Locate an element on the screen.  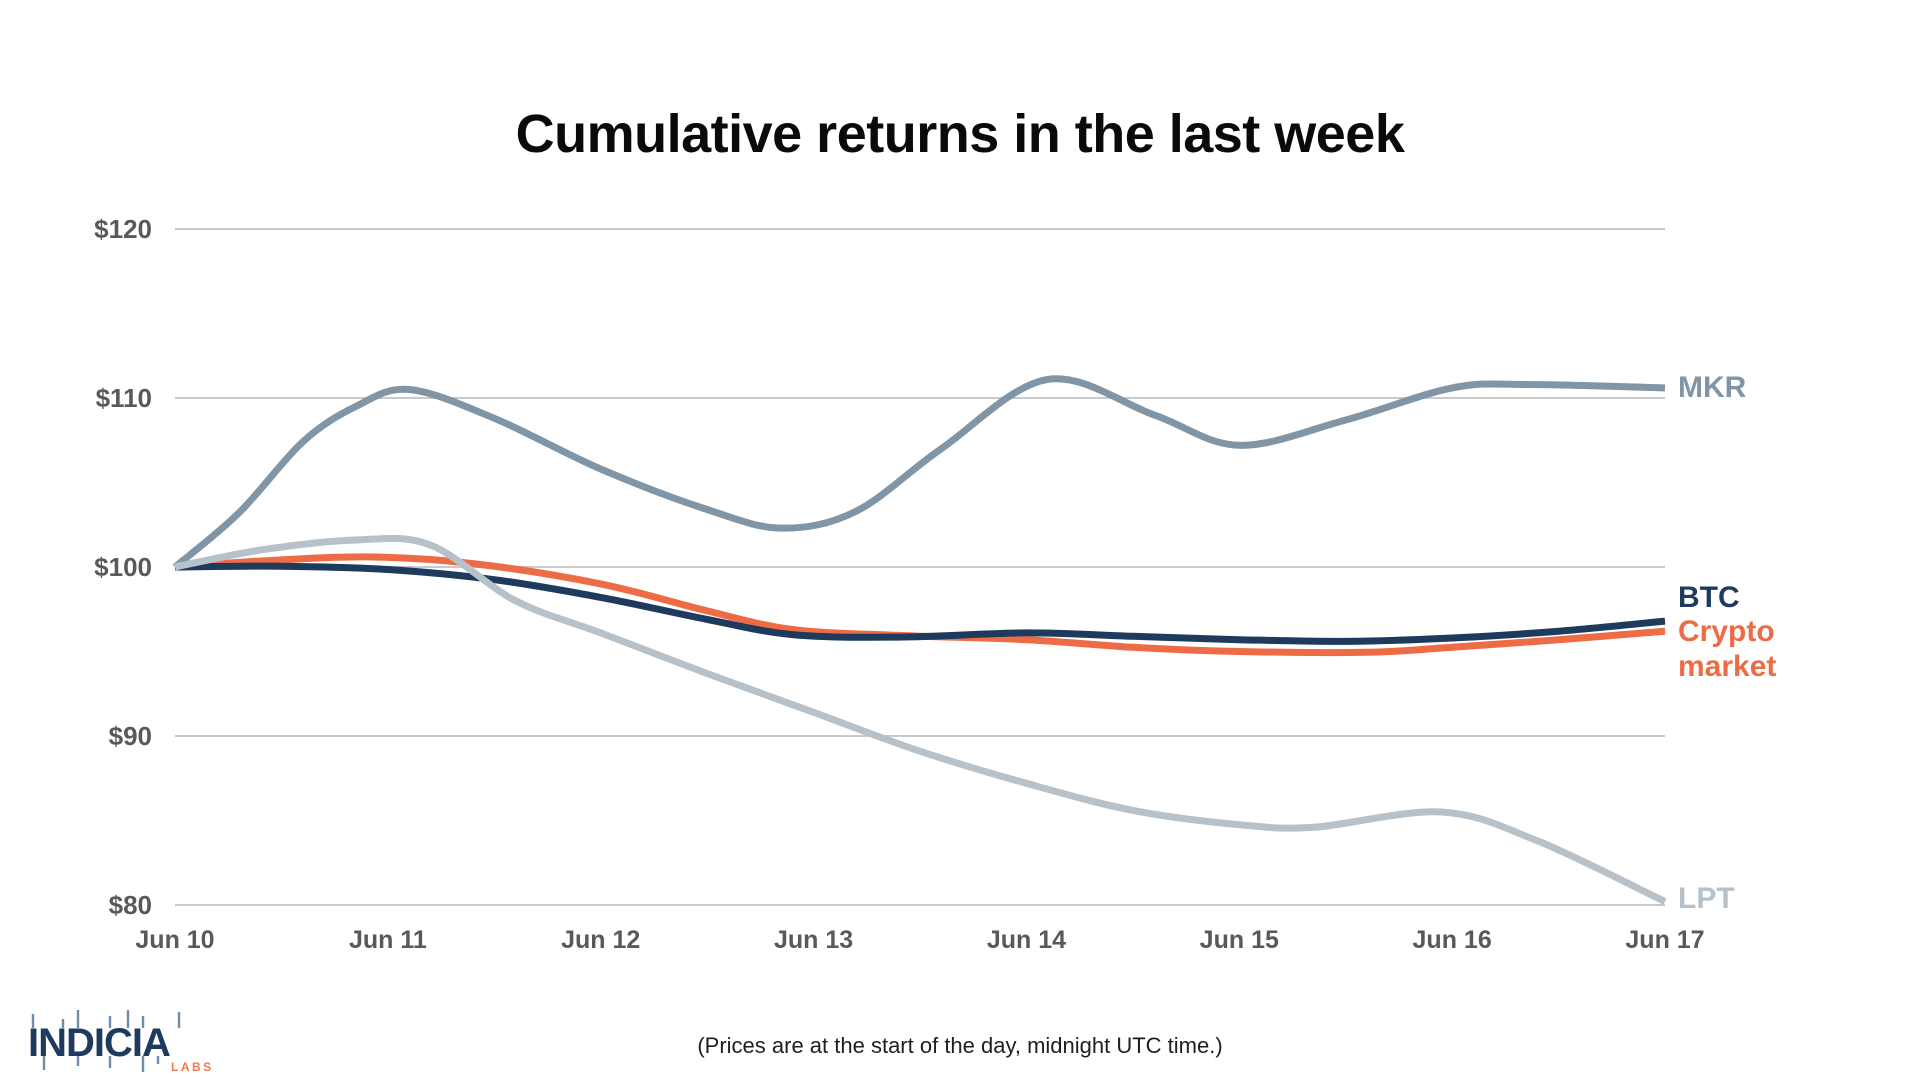
x-axis-label-jun-10: Jun 10 is located at coordinates (174, 940).